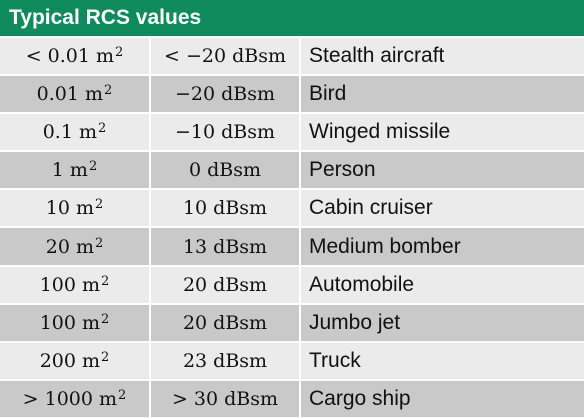 The width and height of the screenshot is (584, 419). I want to click on object-cell: Cargo ship, so click(442, 398).